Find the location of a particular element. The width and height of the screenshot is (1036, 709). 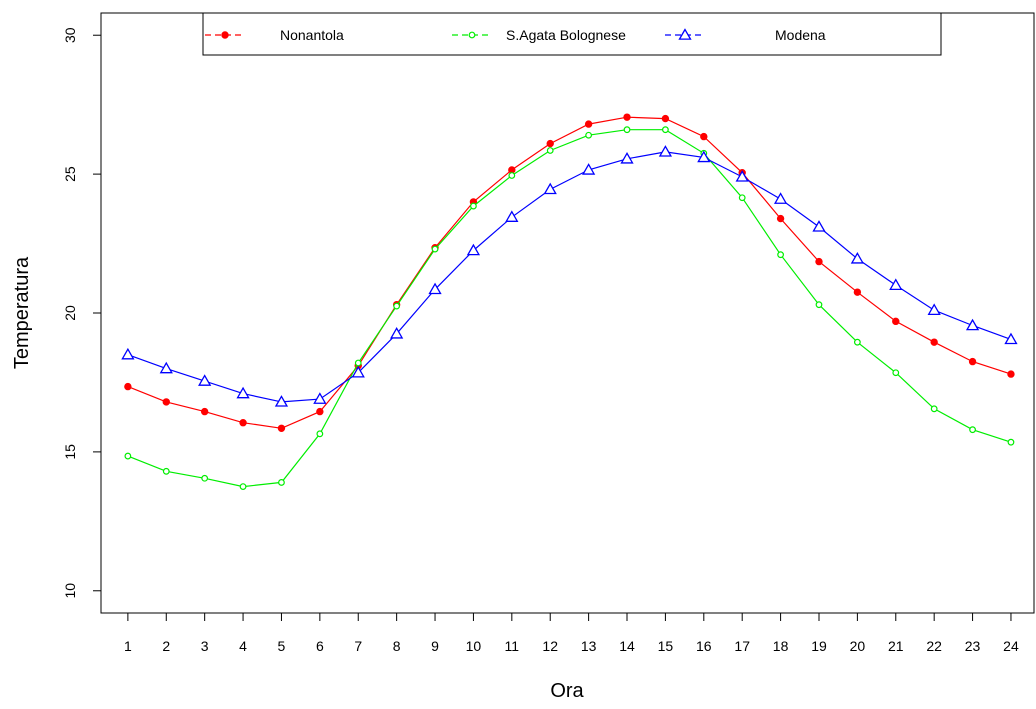

x-tick-label: 1 is located at coordinates (128, 646).